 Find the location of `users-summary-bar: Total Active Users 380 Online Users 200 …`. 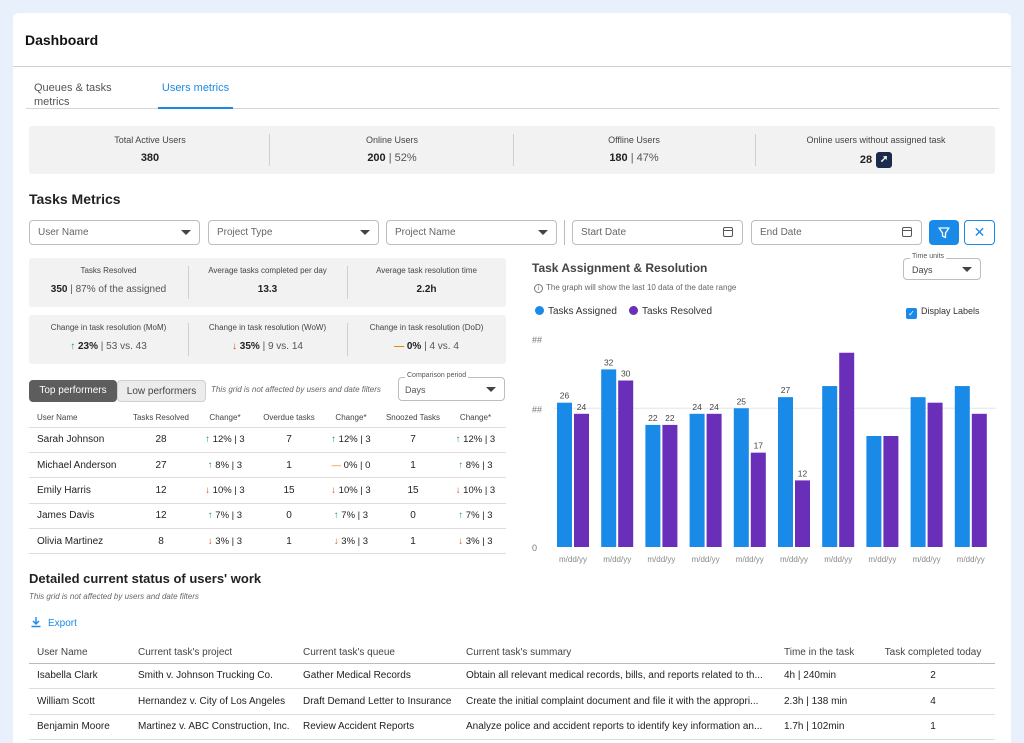

users-summary-bar: Total Active Users 380 Online Users 200 … is located at coordinates (512, 150).